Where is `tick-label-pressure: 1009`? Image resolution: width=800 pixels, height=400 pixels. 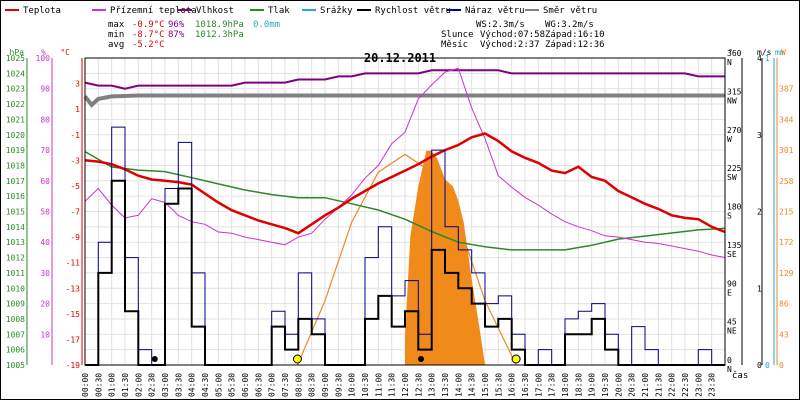 tick-label-pressure: 1009 is located at coordinates (15, 304).